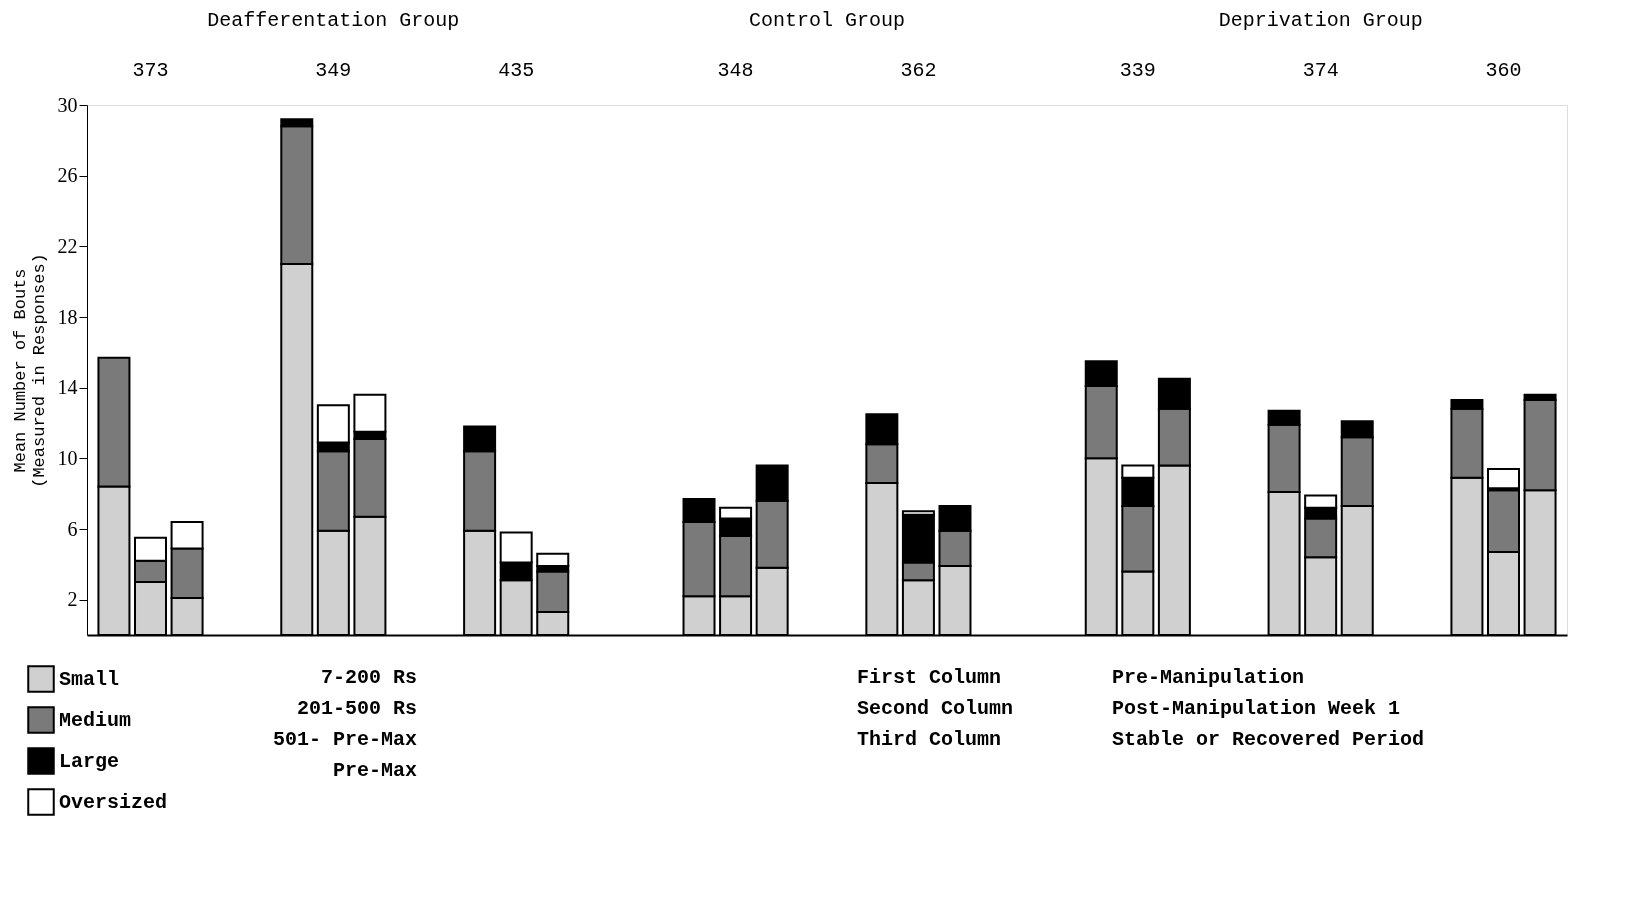  I want to click on text: Post-Manipulation Week 1, so click(1256, 708).